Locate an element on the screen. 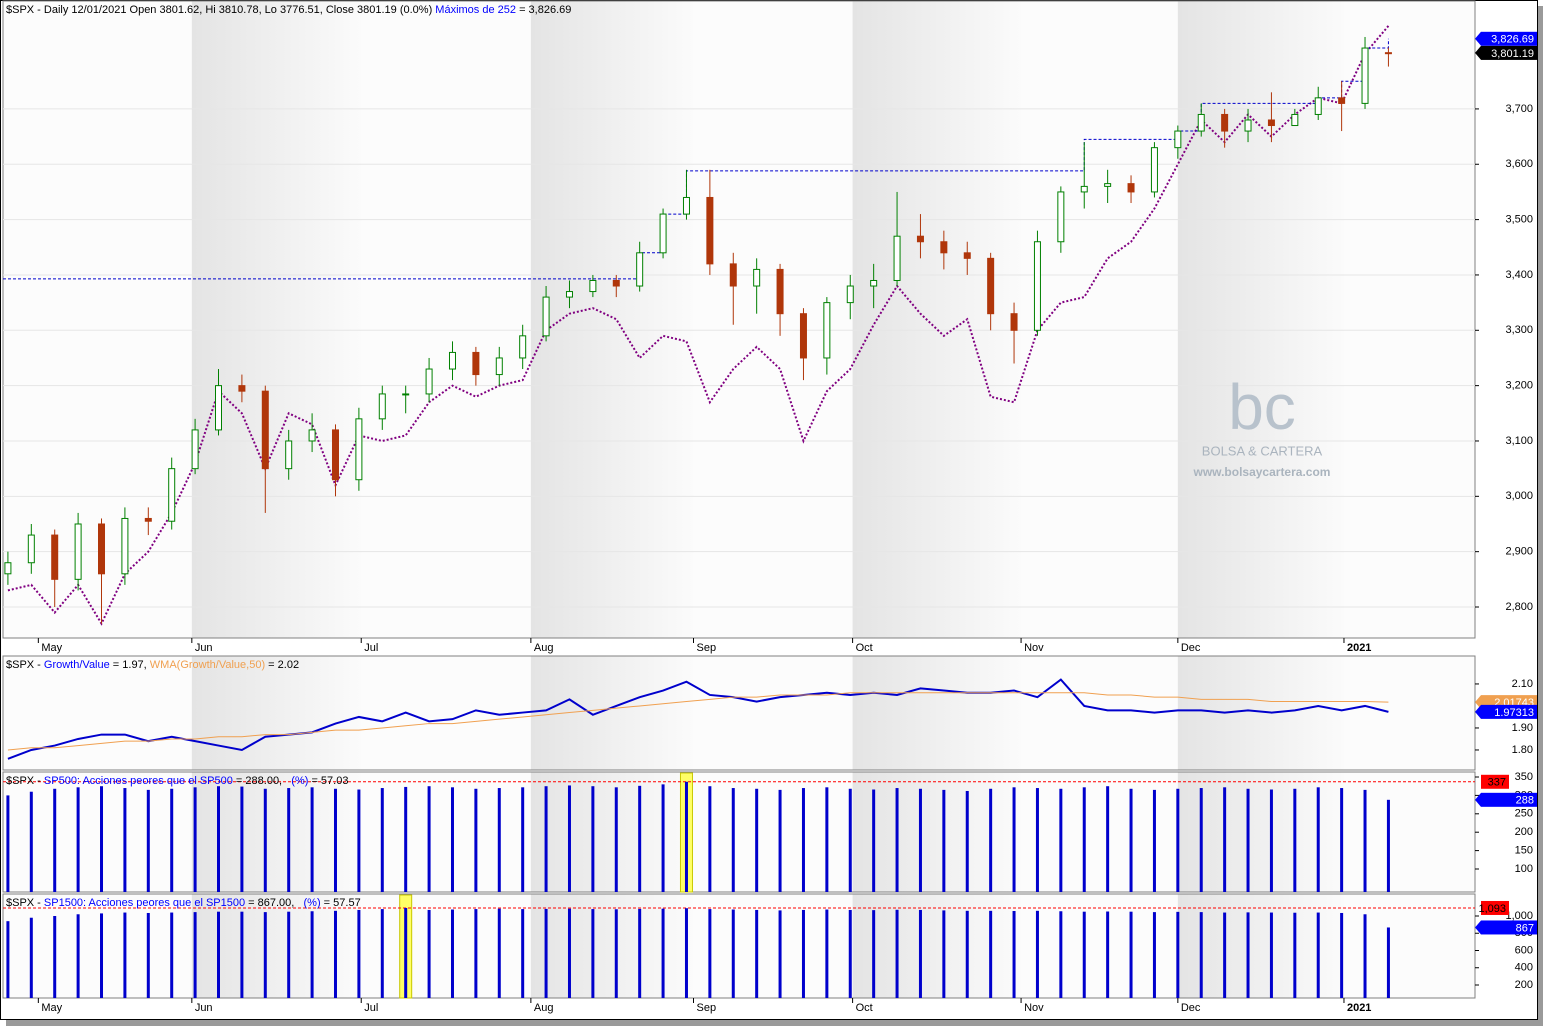 The height and width of the screenshot is (1028, 1547). price-label-box is located at coordinates (1509, 799).